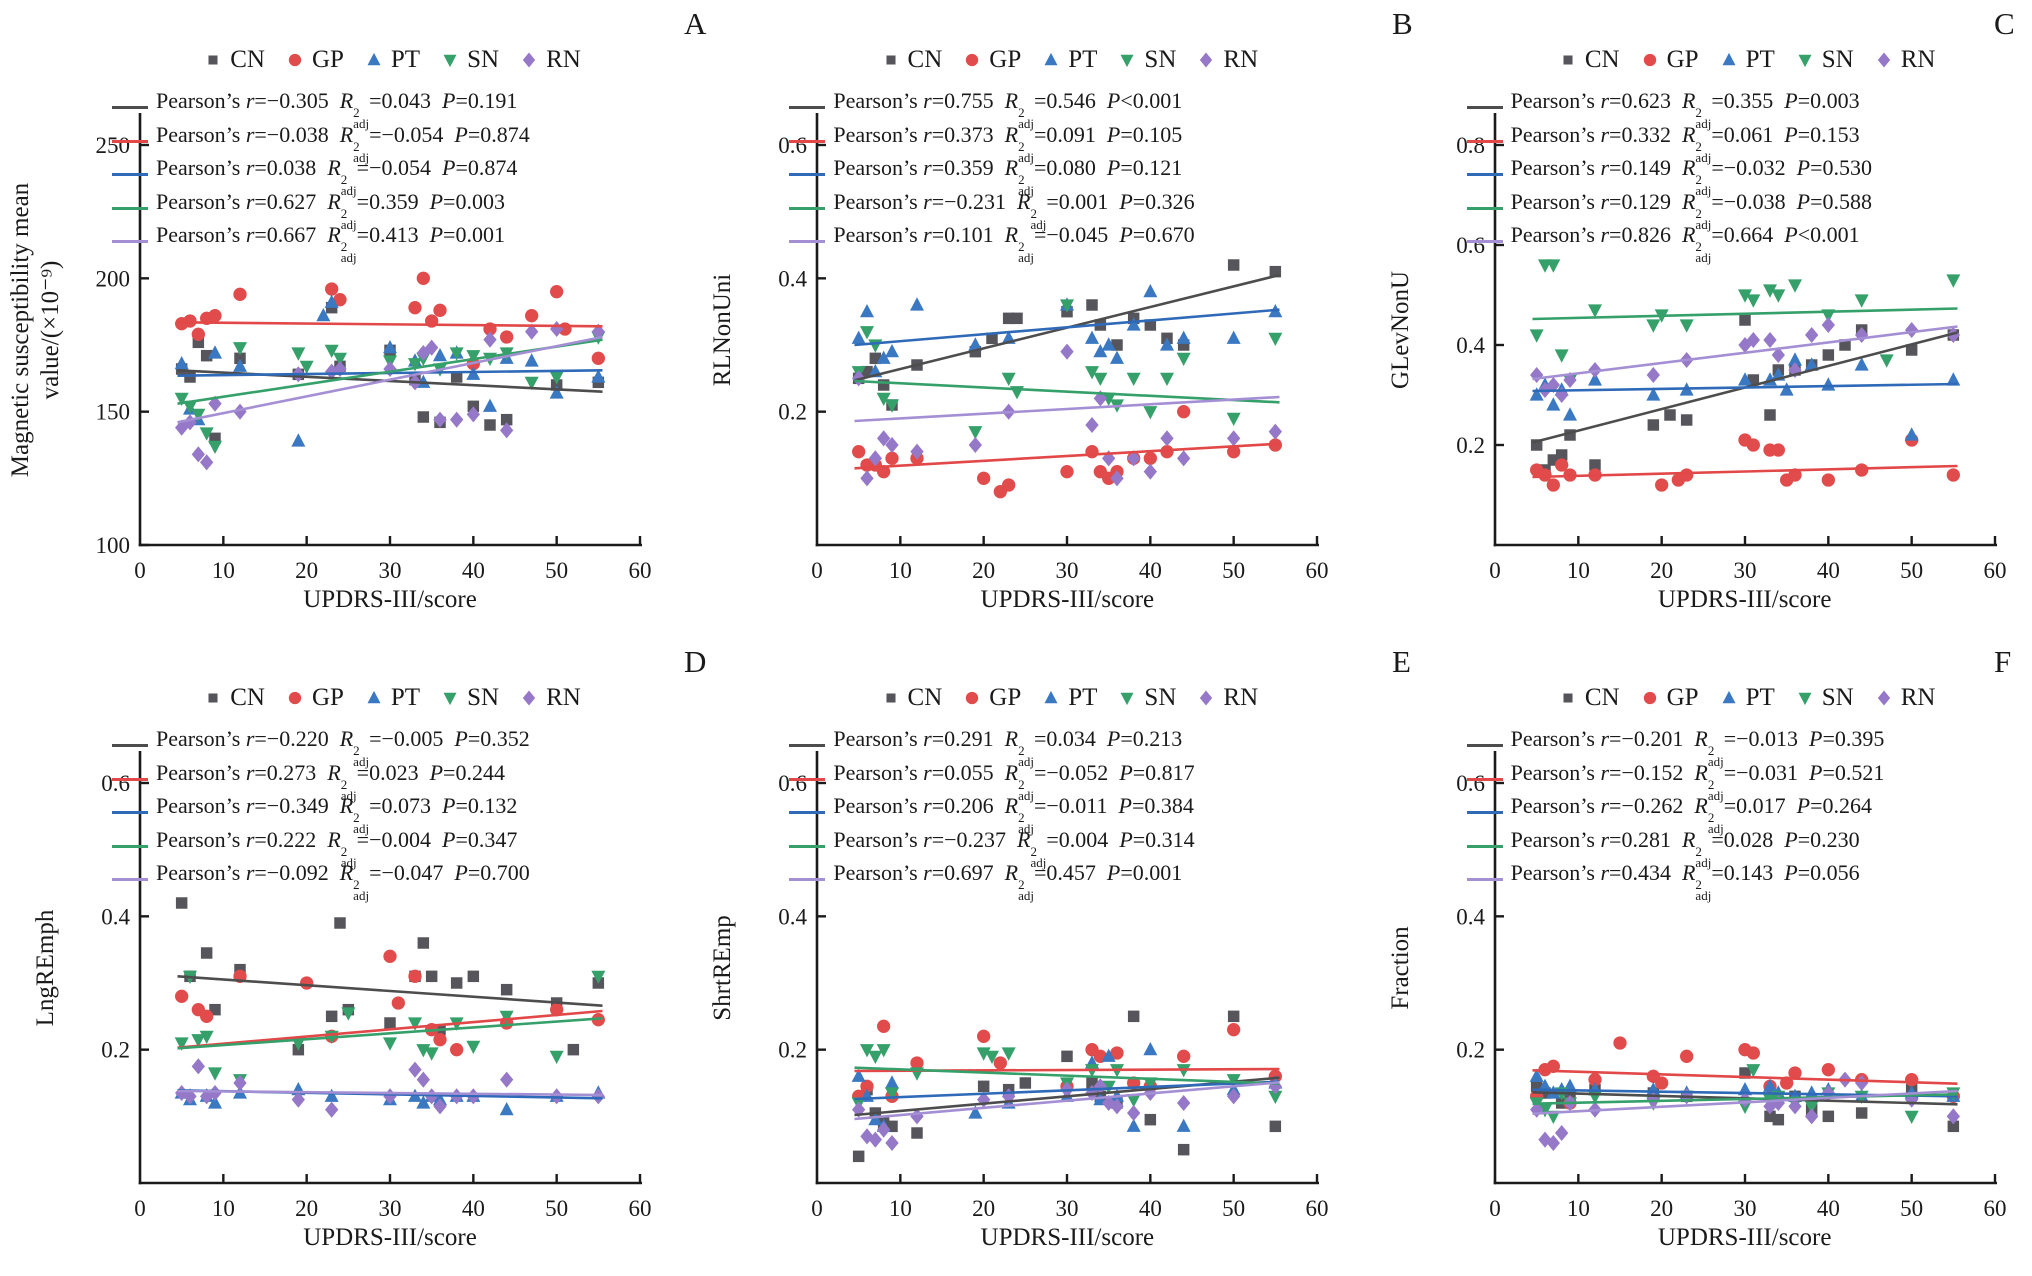 The image size is (2032, 1276). I want to click on stats-row-PT: Pearson’s r=0.206 R 2 adj =−0.011 P=0.384, so click(991, 814).